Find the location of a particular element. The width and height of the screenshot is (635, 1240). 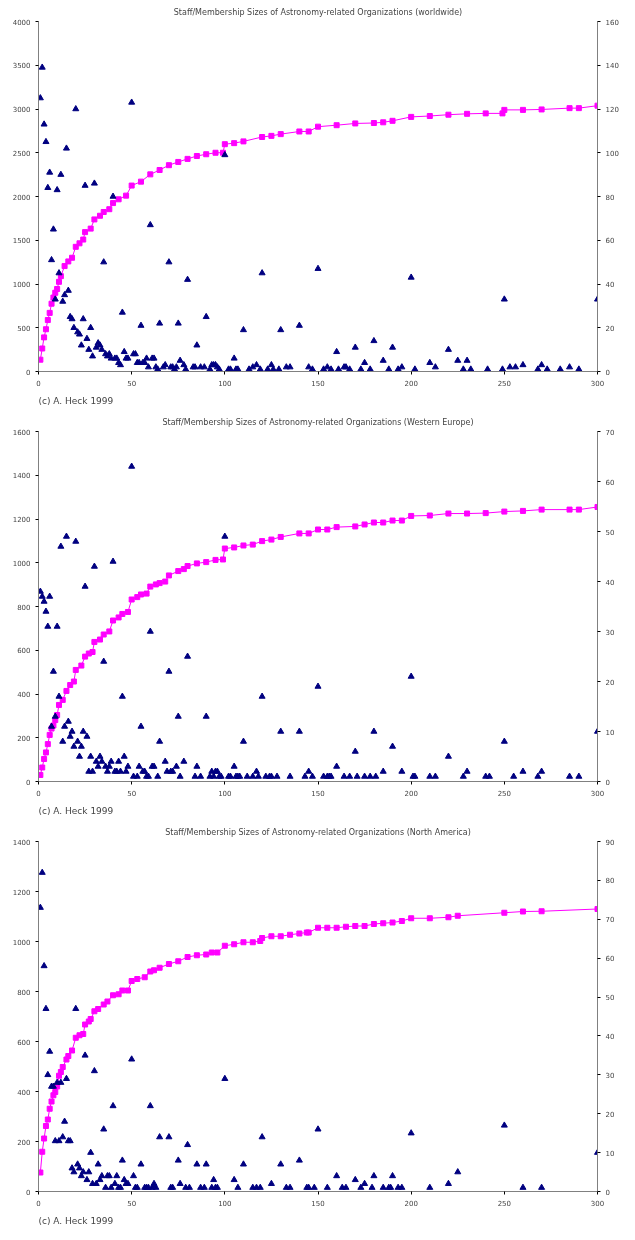

chart-title: Staff/Membership Sizes of Astronomy-related Organizations (North America) is located at coordinates (318, 832).